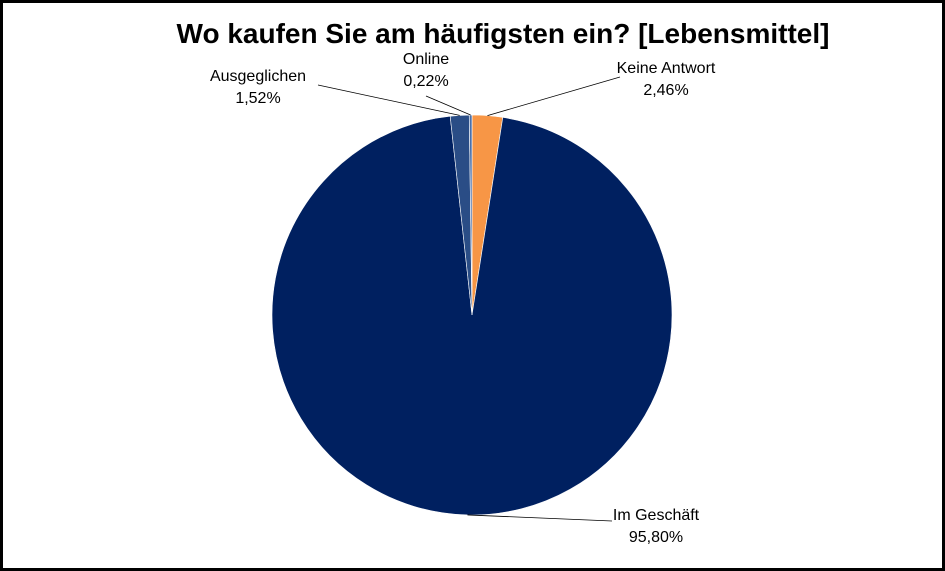 This screenshot has height=571, width=945. What do you see at coordinates (656, 515) in the screenshot?
I see `slice-label: Im Geschäft` at bounding box center [656, 515].